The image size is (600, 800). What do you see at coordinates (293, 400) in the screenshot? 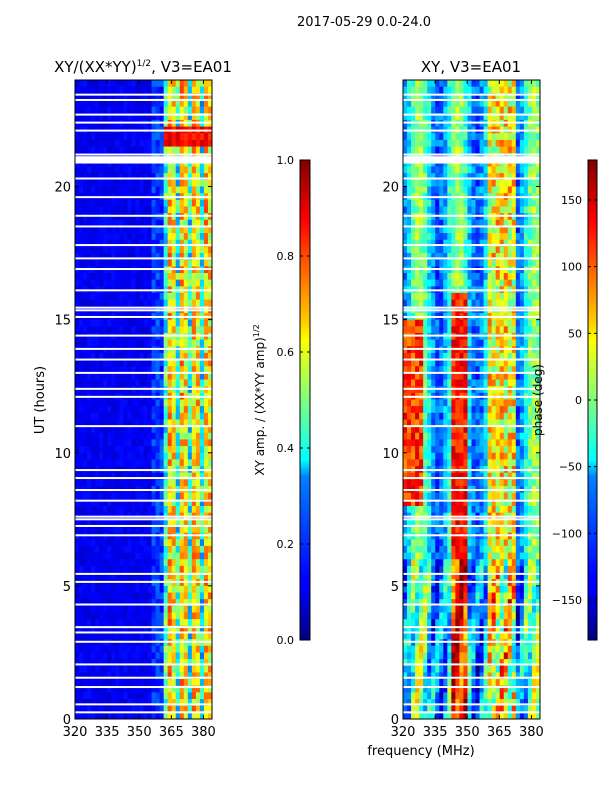
I see `amplitude-colorbar-ticks: 0.00.20.40.60.81.0` at bounding box center [293, 400].